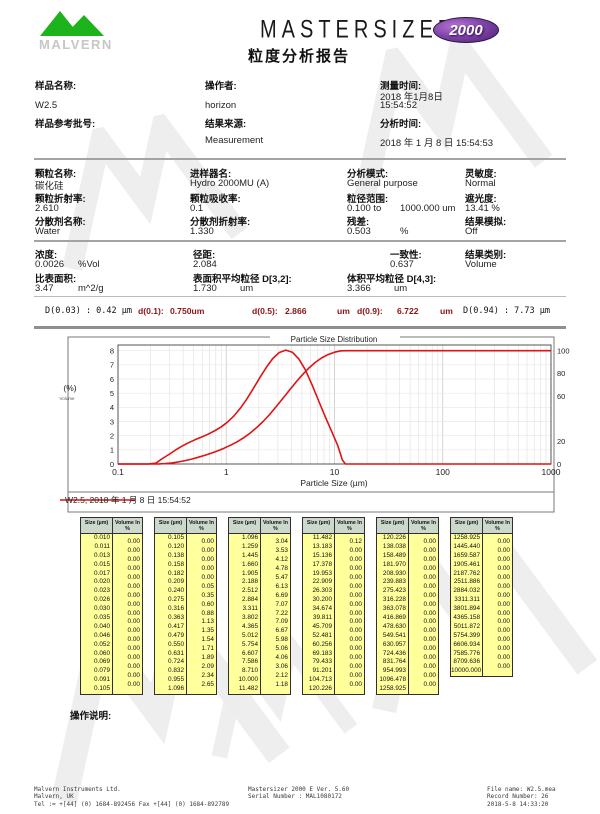  Describe the element at coordinates (466, 618) in the screenshot. I see `size-cell: 4365.158` at that location.